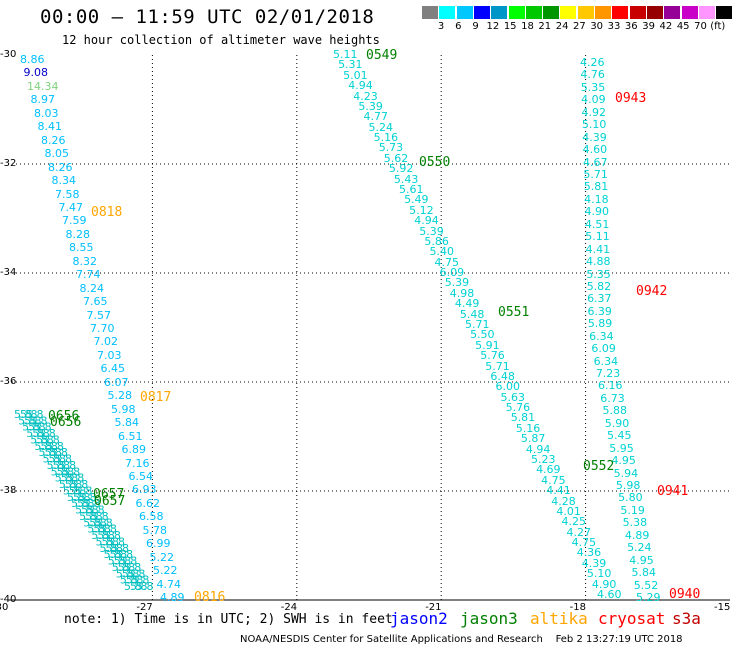 The image size is (740, 650). What do you see at coordinates (722, 607) in the screenshot?
I see `longitude-label: -15` at bounding box center [722, 607].